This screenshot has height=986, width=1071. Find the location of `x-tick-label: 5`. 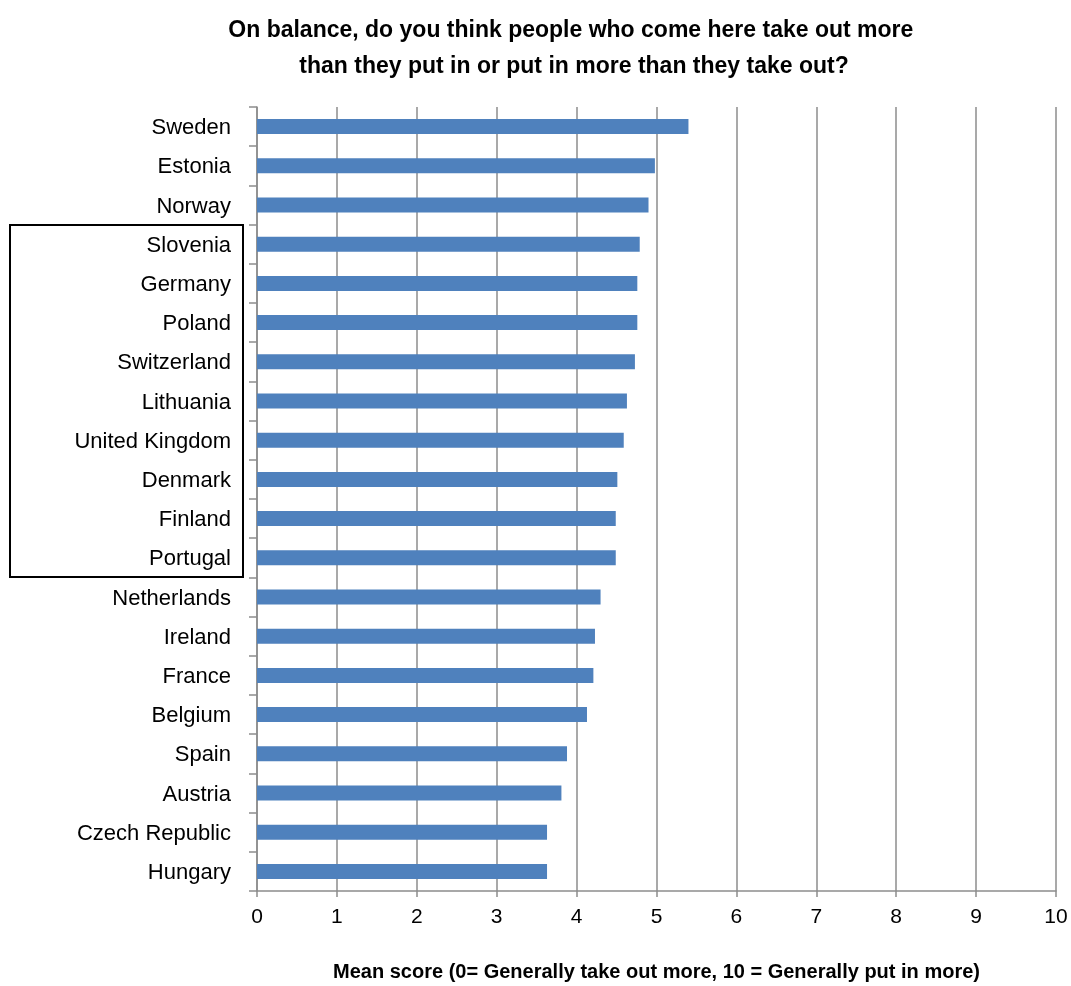

x-tick-label: 5 is located at coordinates (656, 915).